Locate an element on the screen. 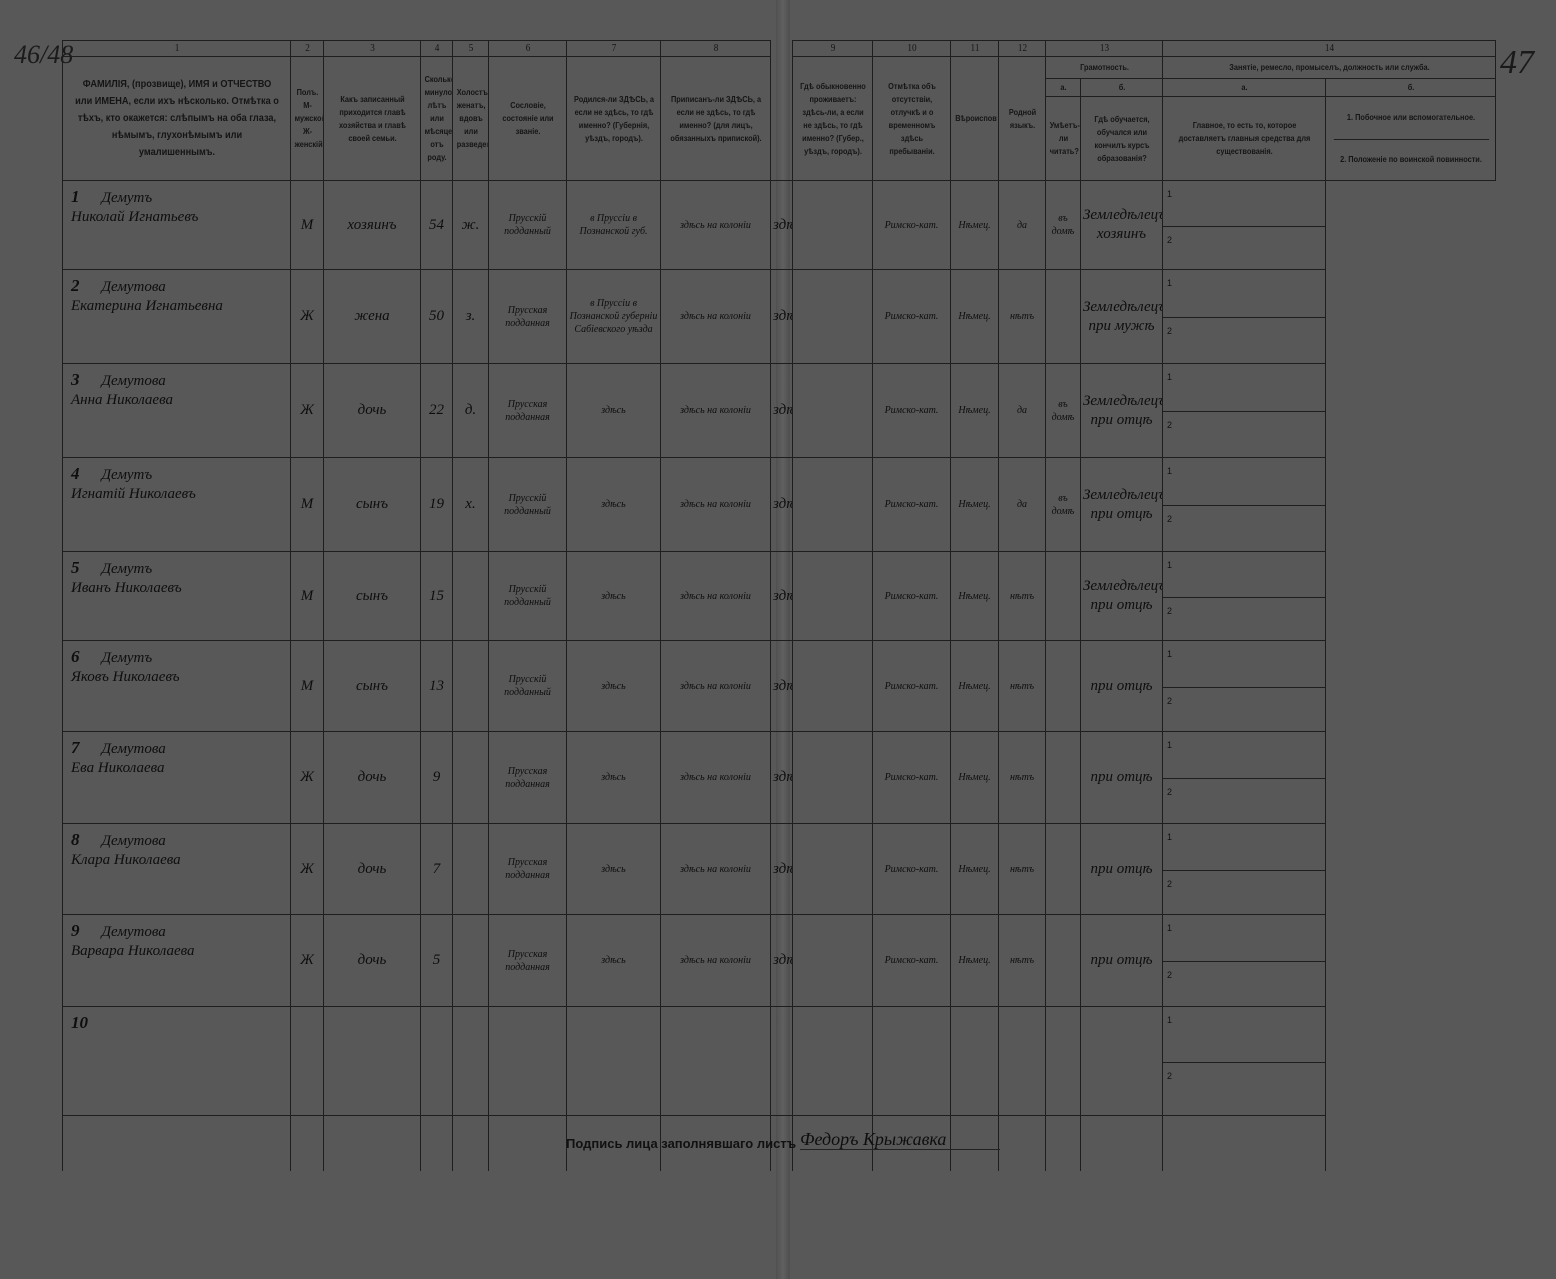 This screenshot has width=1556, height=1279. name-cell: 8 Демутова Клара Николаева is located at coordinates (176, 869).